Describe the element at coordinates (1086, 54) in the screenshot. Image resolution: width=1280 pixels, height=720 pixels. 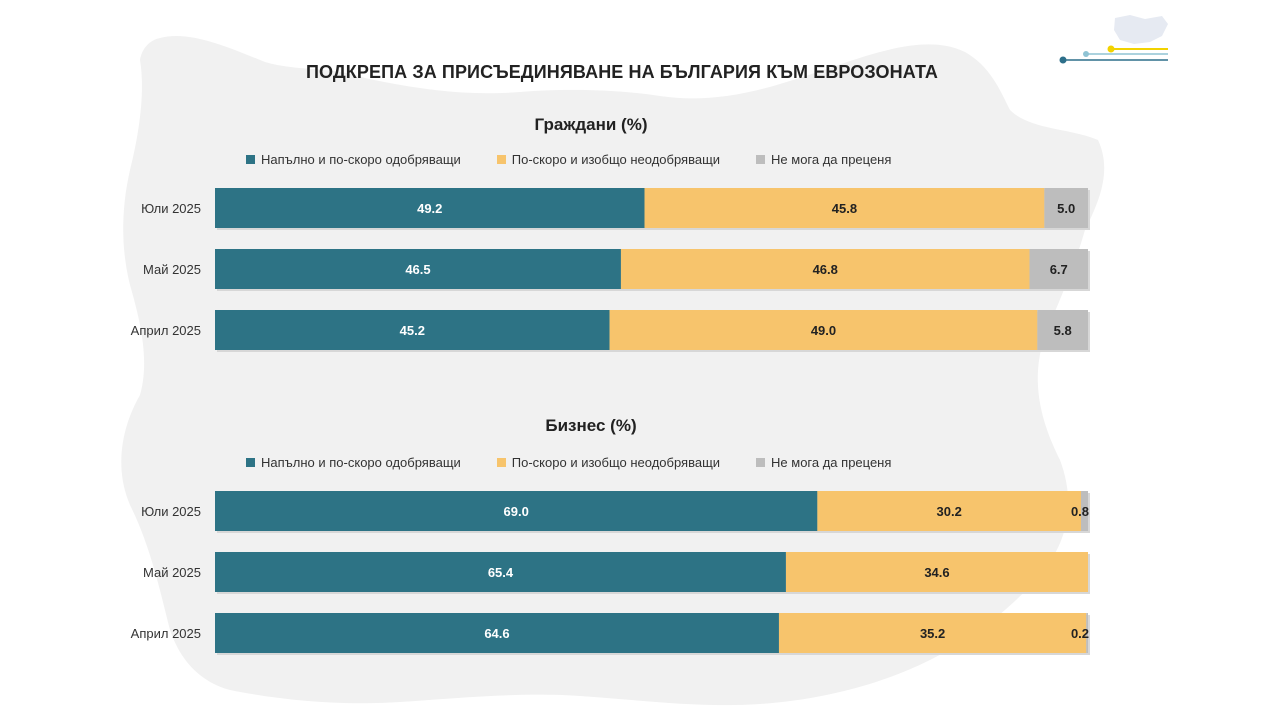
I see `logo-dot-light` at that location.